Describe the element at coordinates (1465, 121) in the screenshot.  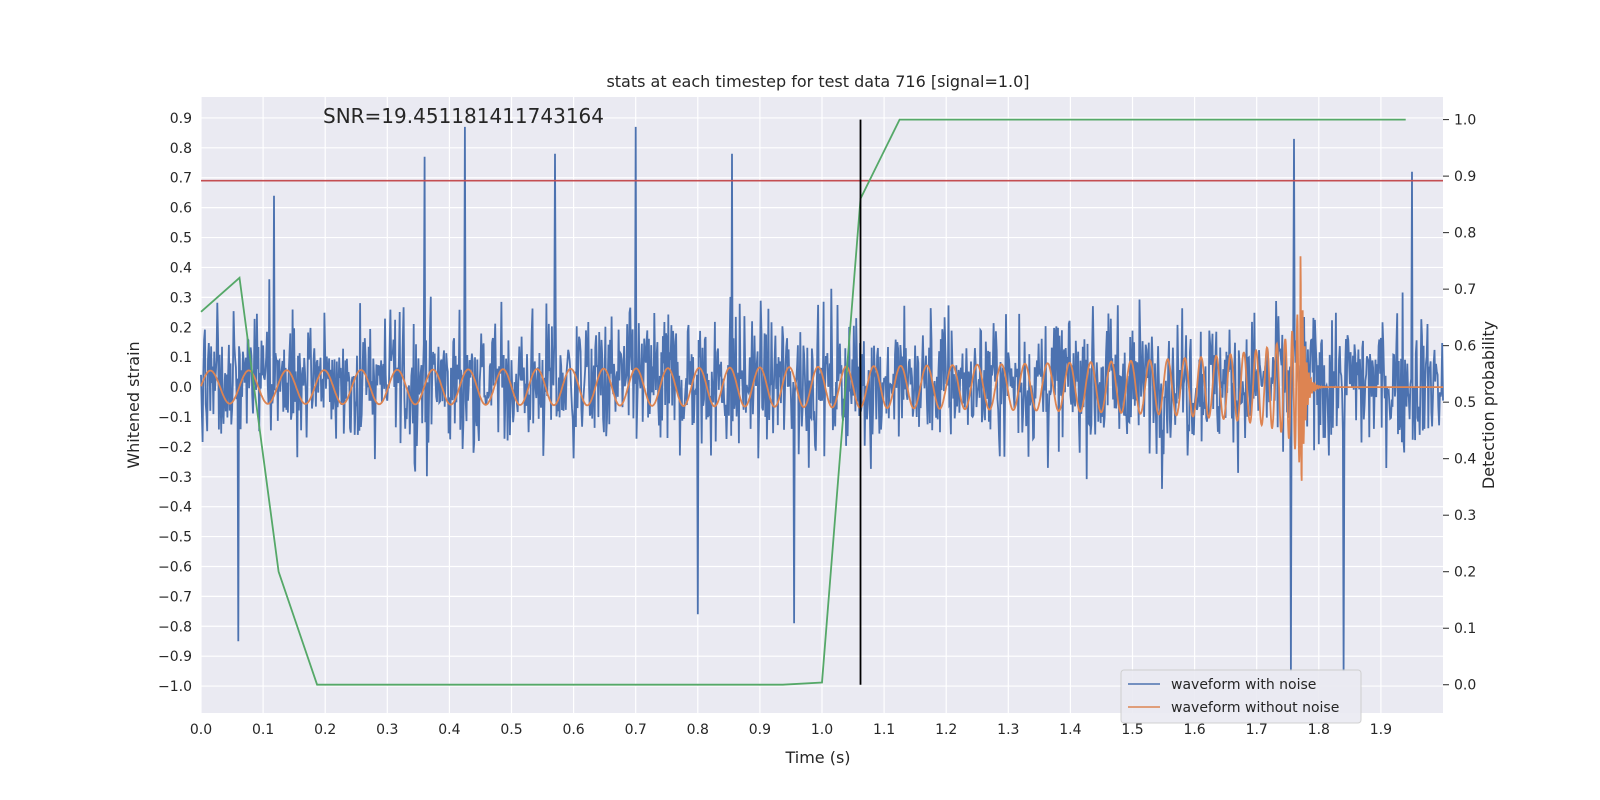
I see `y2-tick-label: 1.0` at that location.